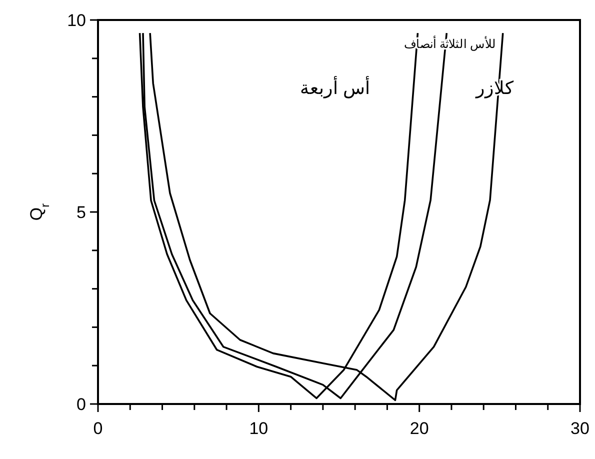  I want to click on y-tick-label: 5, so click(81, 212).